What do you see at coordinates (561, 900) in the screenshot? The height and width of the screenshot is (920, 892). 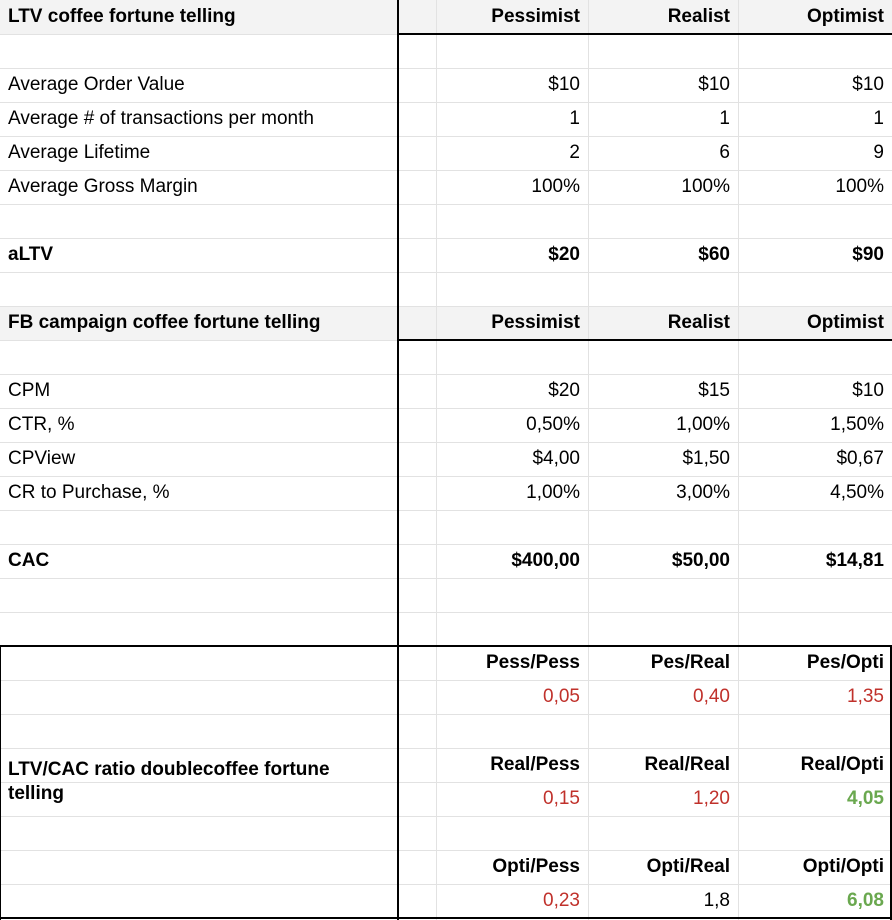 I see `ratio-value: 0,23` at bounding box center [561, 900].